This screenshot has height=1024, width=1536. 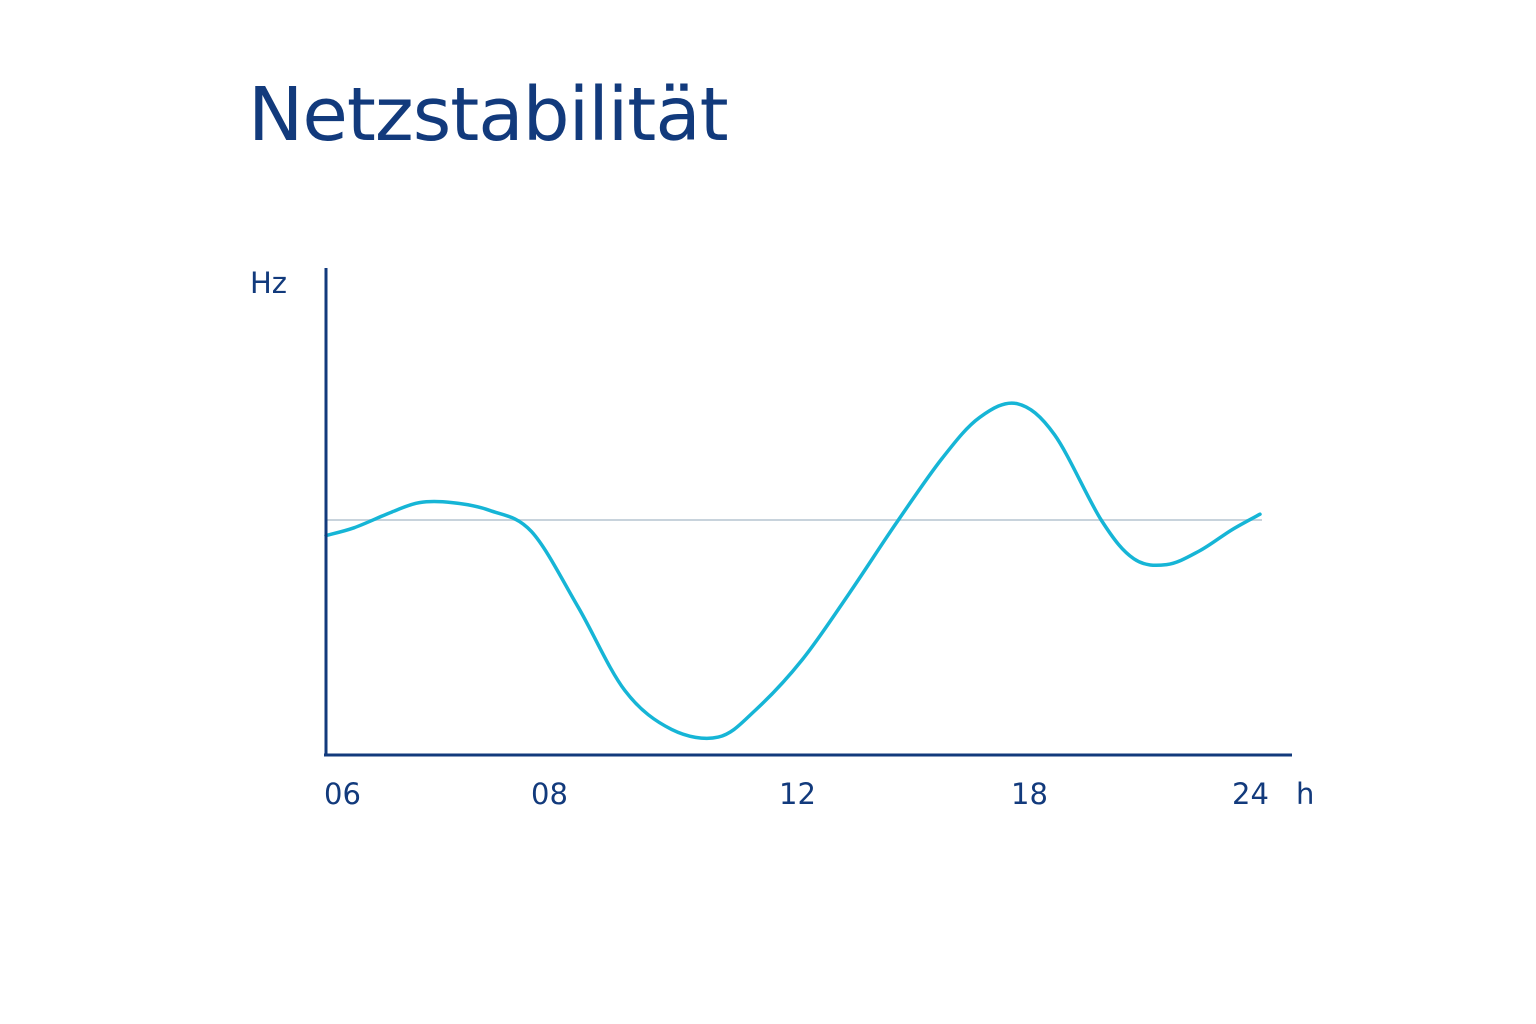 I want to click on x-tick-label: 06, so click(x=342, y=794).